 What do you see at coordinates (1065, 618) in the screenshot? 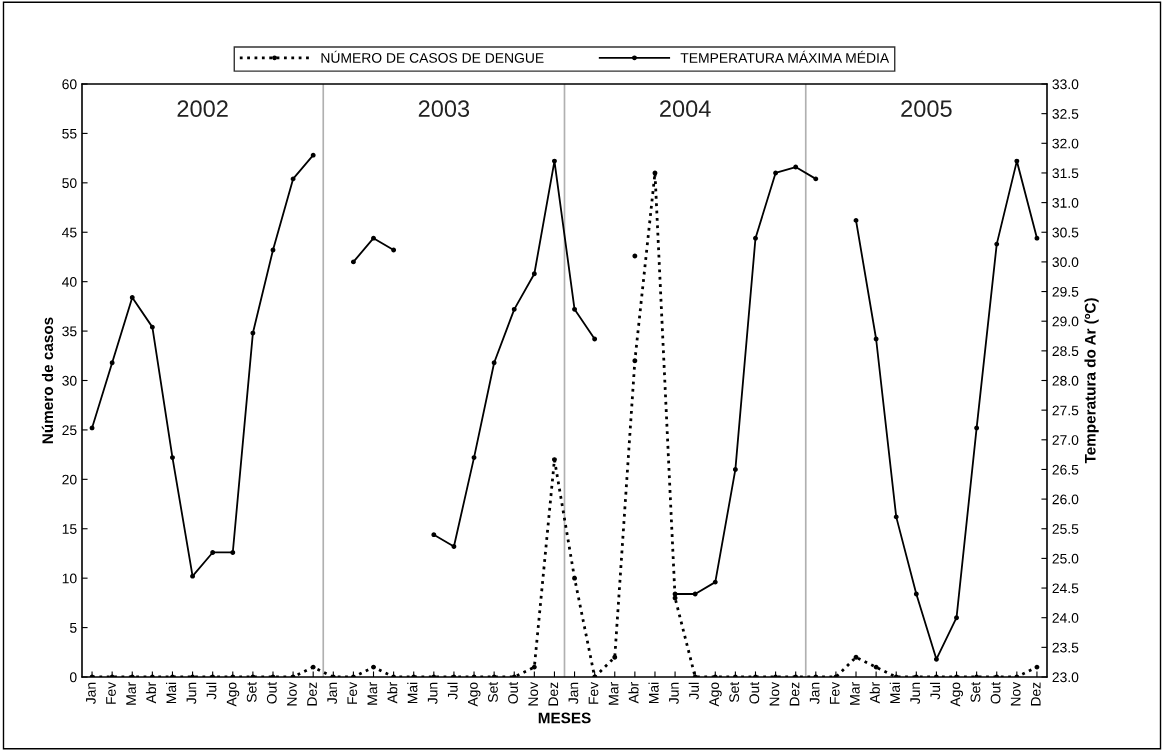
I see `y2-tick-label: 24.0` at bounding box center [1065, 618].